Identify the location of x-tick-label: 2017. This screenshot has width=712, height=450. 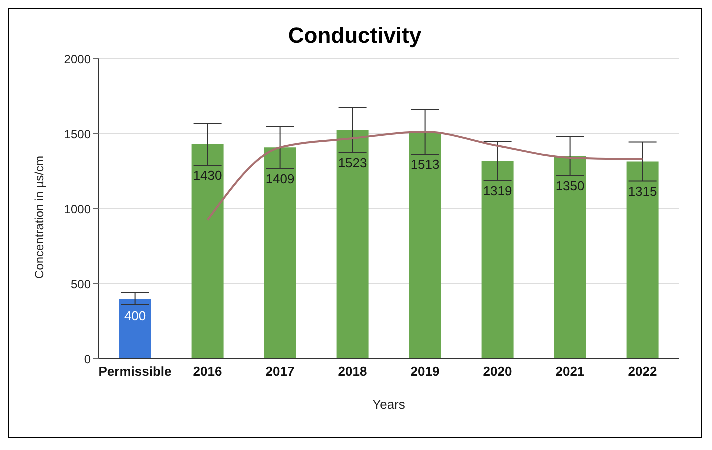
(280, 372).